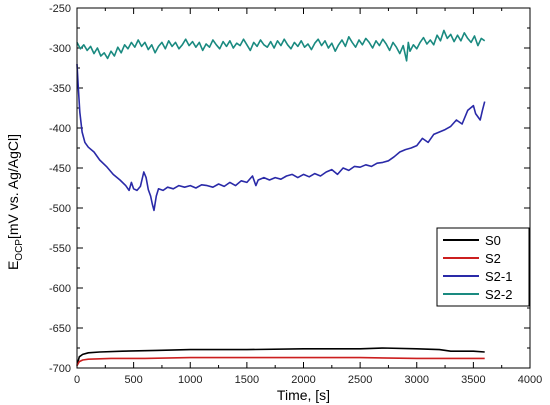  Describe the element at coordinates (60, 289) in the screenshot. I see `y-tick-label: -600` at that location.